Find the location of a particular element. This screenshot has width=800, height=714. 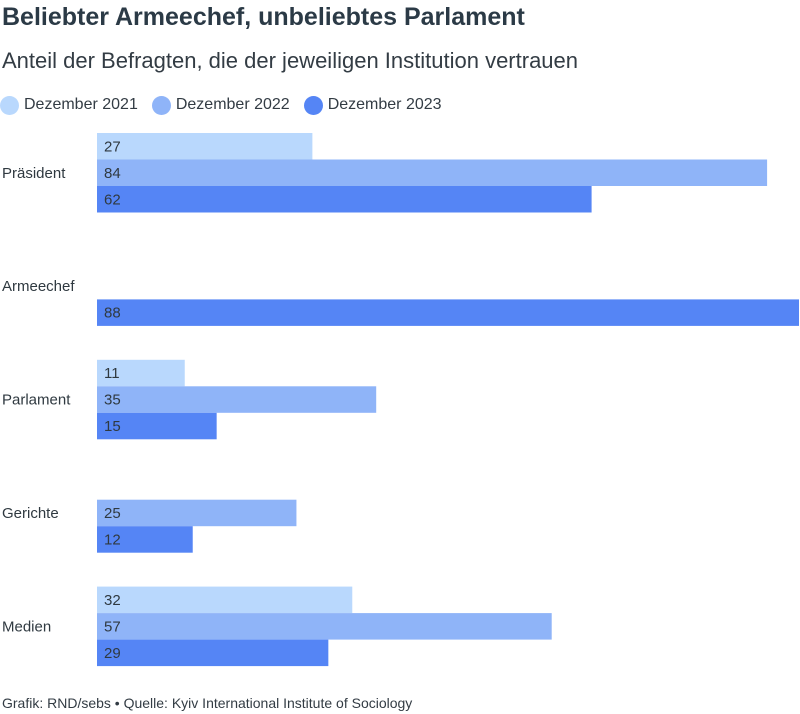

data-label: 32 is located at coordinates (112, 600).